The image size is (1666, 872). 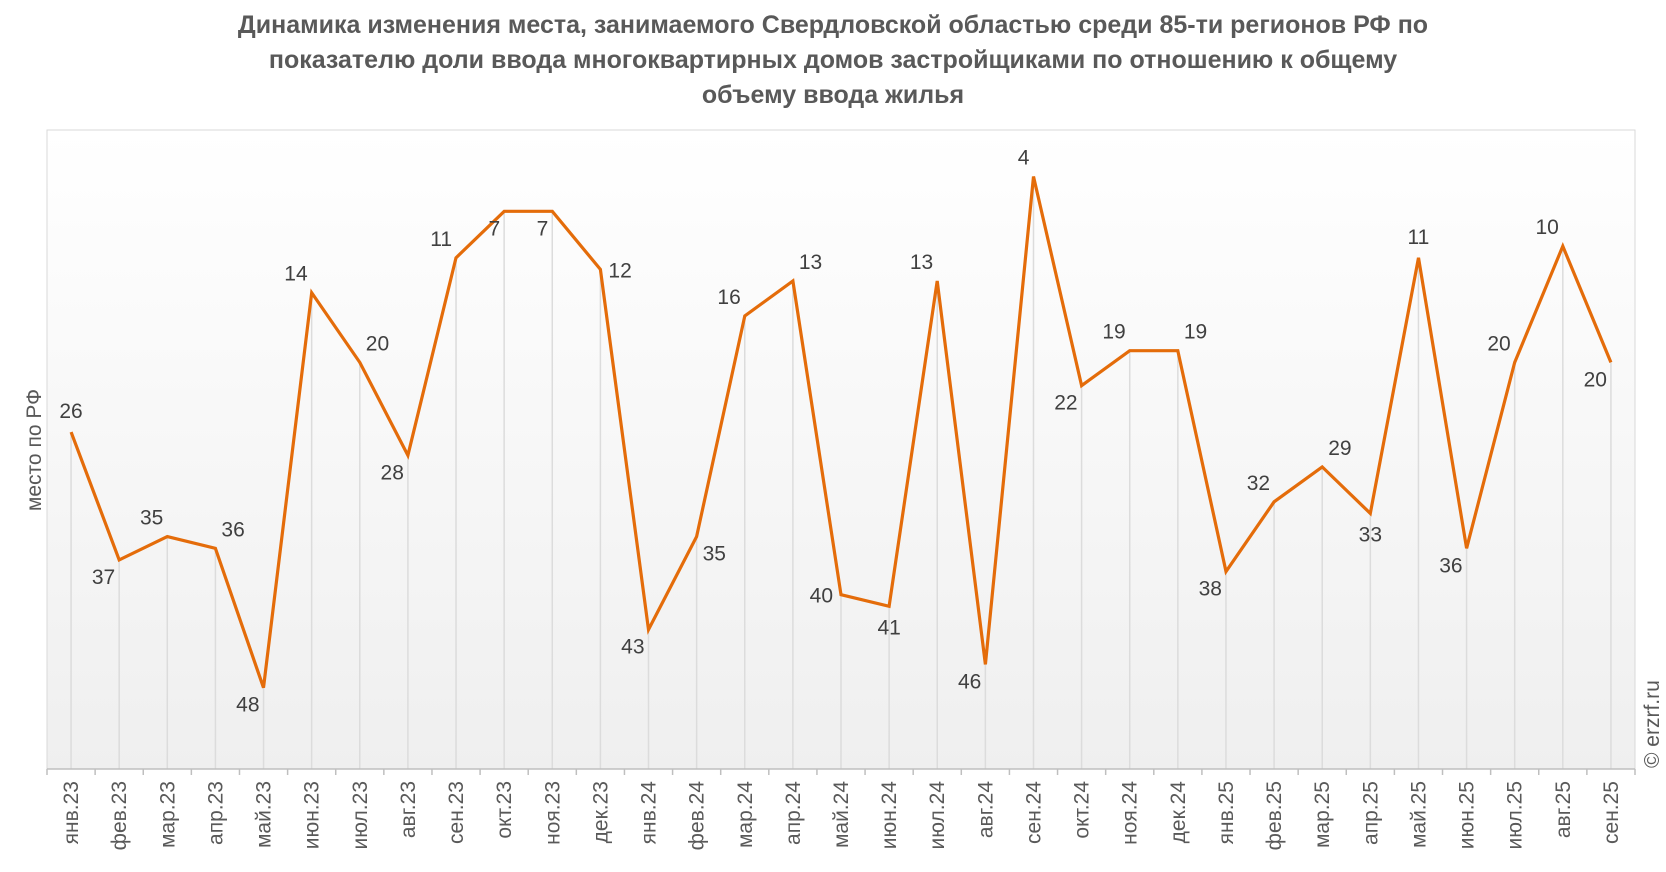 I want to click on x-tick-label: июн.25, so click(x=1467, y=815).